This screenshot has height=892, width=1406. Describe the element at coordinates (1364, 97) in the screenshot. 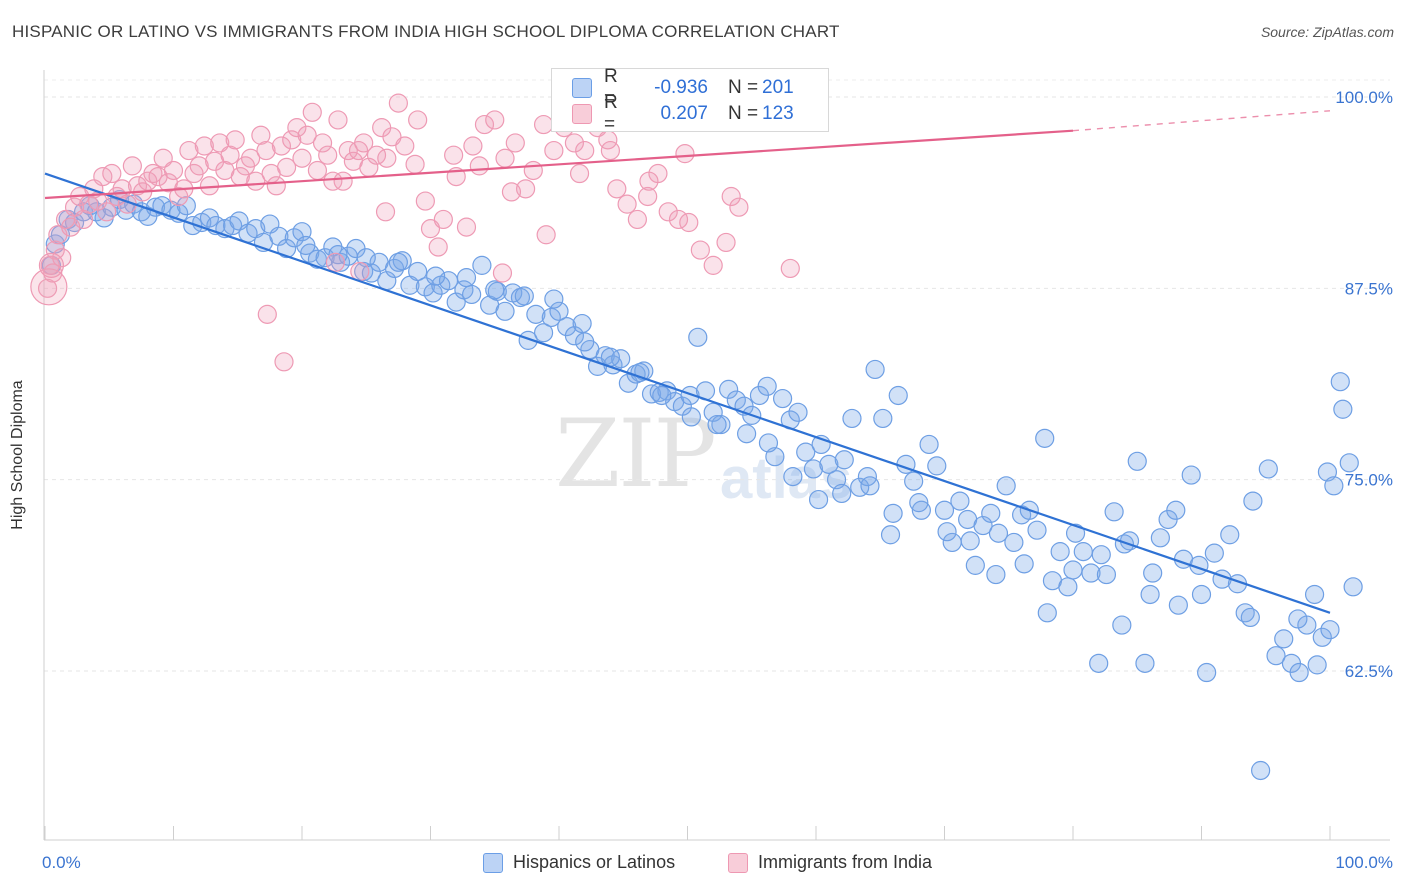

I see `y-tick-label: 100.0%` at that location.